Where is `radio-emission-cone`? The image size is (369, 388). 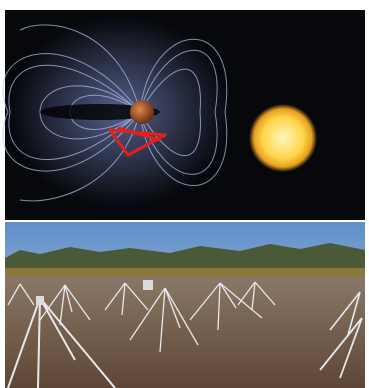 radio-emission-cone is located at coordinates (137, 141).